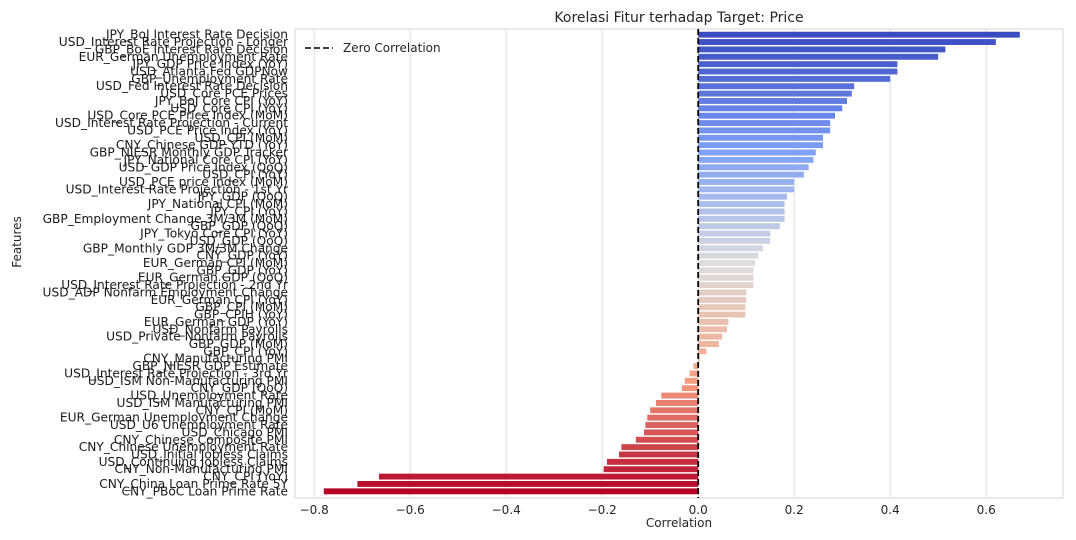 The width and height of the screenshot is (1076, 540). I want to click on y-tick-label: JPY_National CPI (MoM), so click(217, 204).